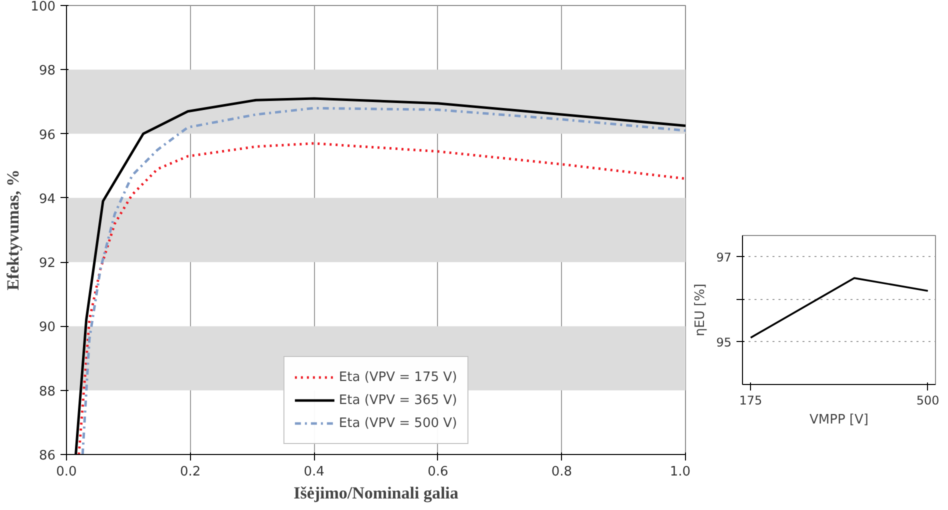 This screenshot has width=948, height=510. I want to click on x-tick-label: 175, so click(750, 401).